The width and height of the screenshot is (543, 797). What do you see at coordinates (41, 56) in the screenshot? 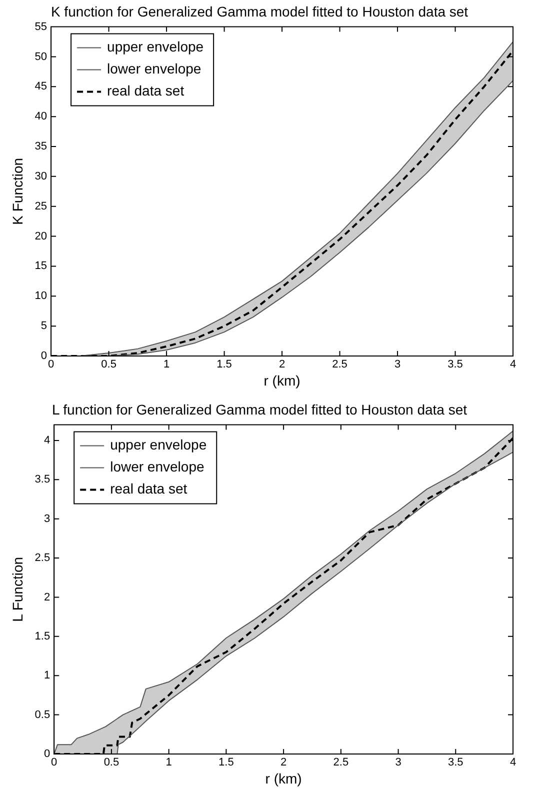
I see `y-tick-label: 50` at bounding box center [41, 56].